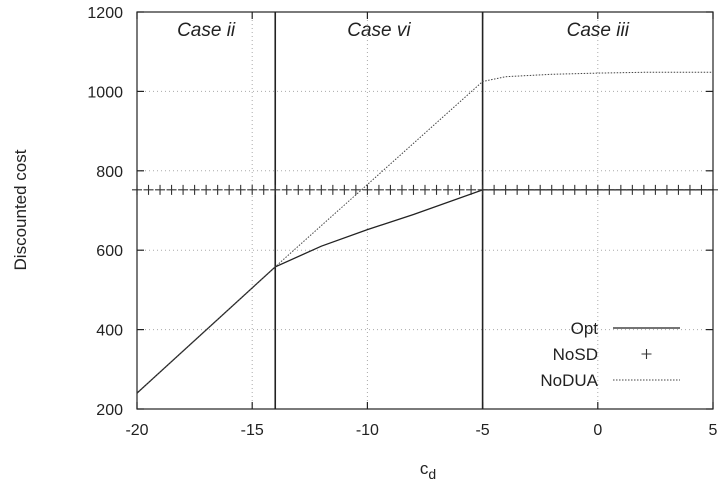 The height and width of the screenshot is (491, 725). Describe the element at coordinates (575, 354) in the screenshot. I see `legend-label: NoSD` at that location.